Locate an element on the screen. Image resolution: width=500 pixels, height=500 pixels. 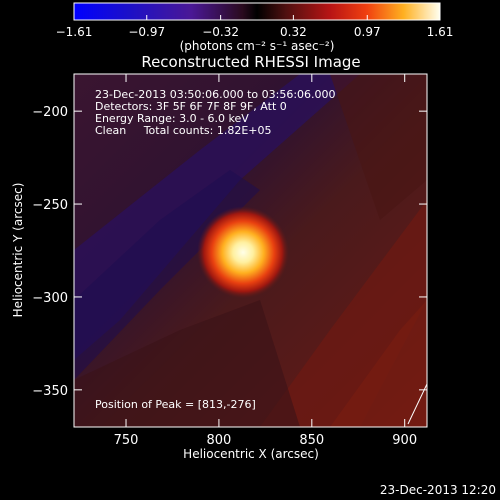
x-tick-label: 750 is located at coordinates (126, 440).